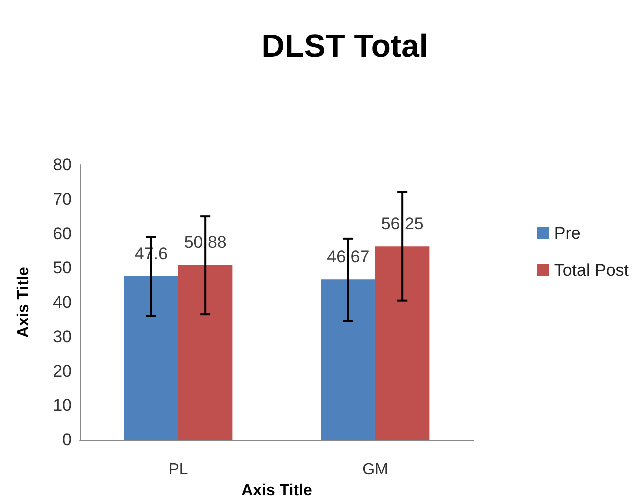  What do you see at coordinates (67, 440) in the screenshot?
I see `y-tick-label: 0` at bounding box center [67, 440].